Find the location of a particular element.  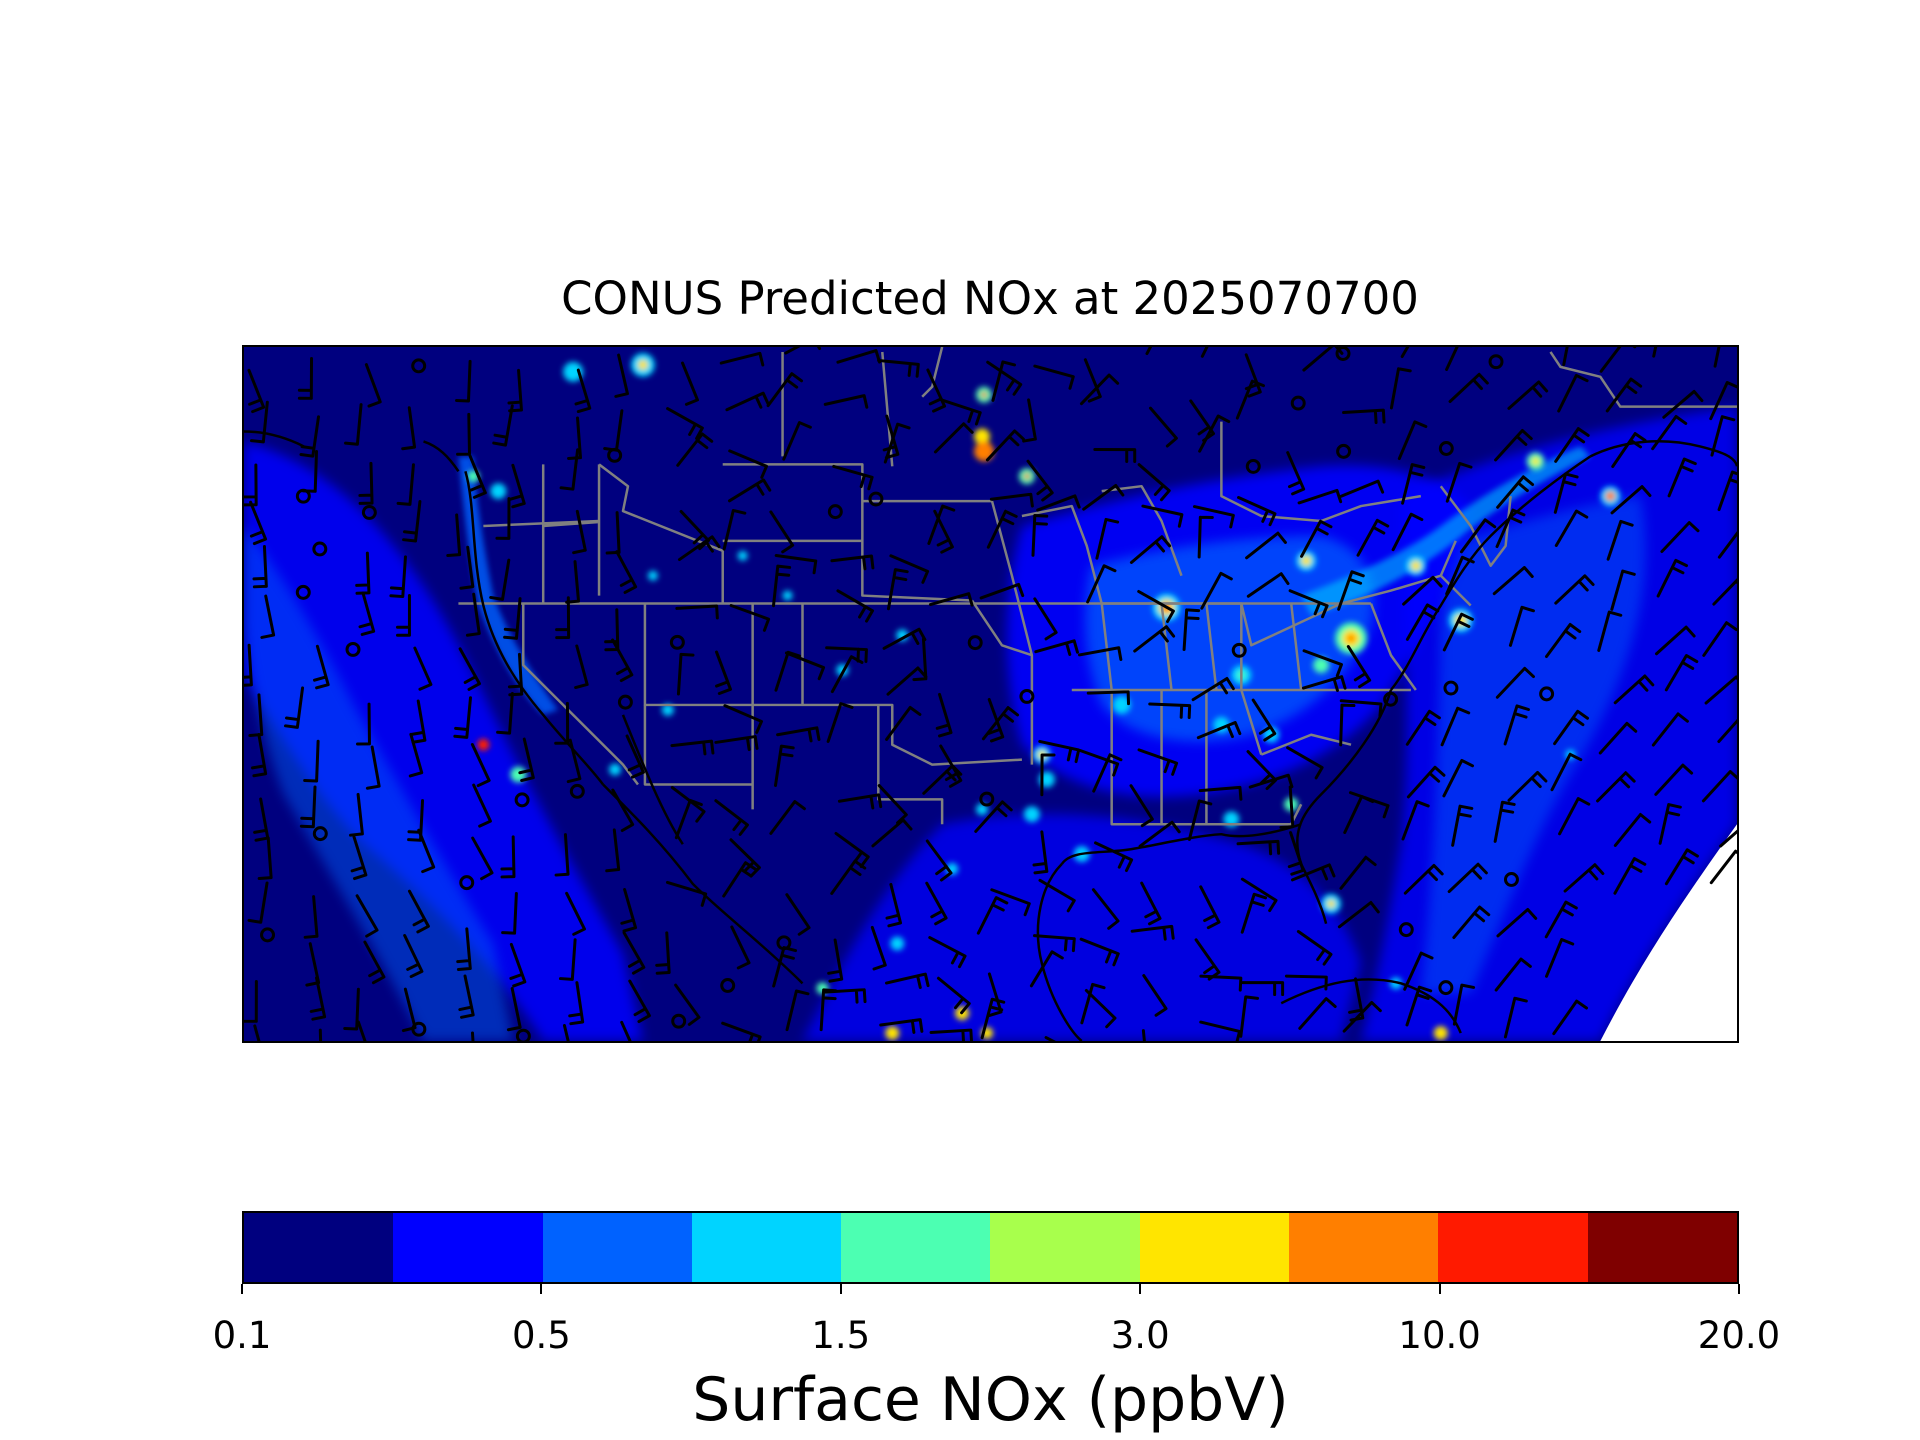

colorbar-tick-label: 0.5 is located at coordinates (541, 1335).